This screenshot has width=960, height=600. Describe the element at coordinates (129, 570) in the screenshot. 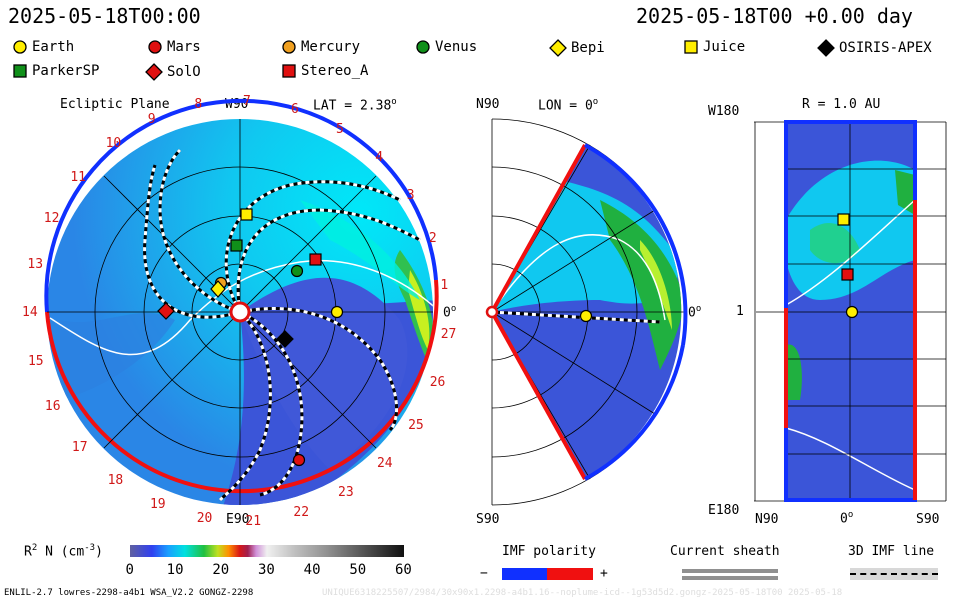

I see `colorbar-tick-label: 0` at that location.